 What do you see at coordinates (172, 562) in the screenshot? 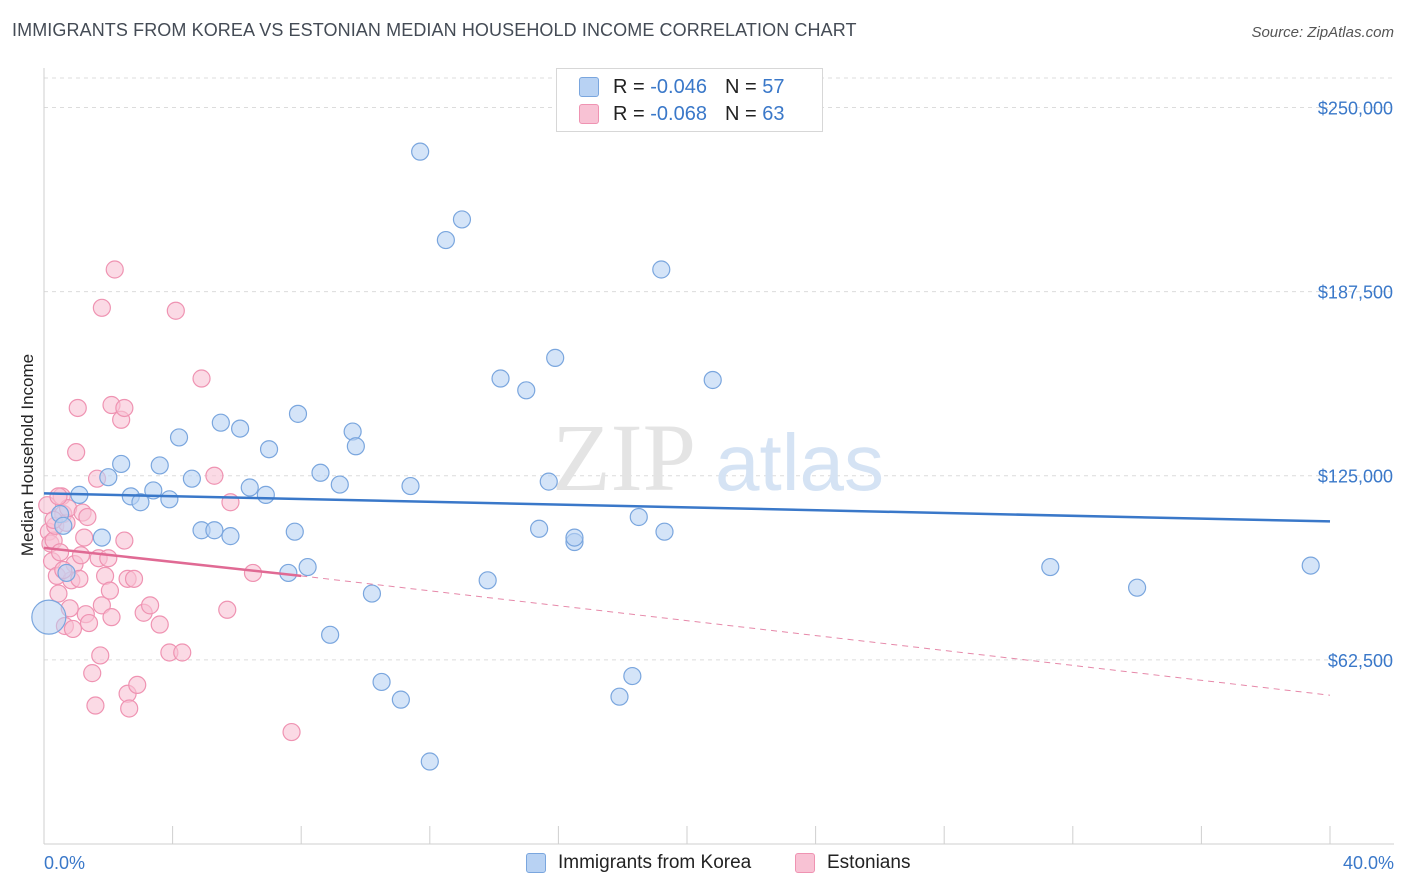
I see `trend-line-estonians` at bounding box center [172, 562].